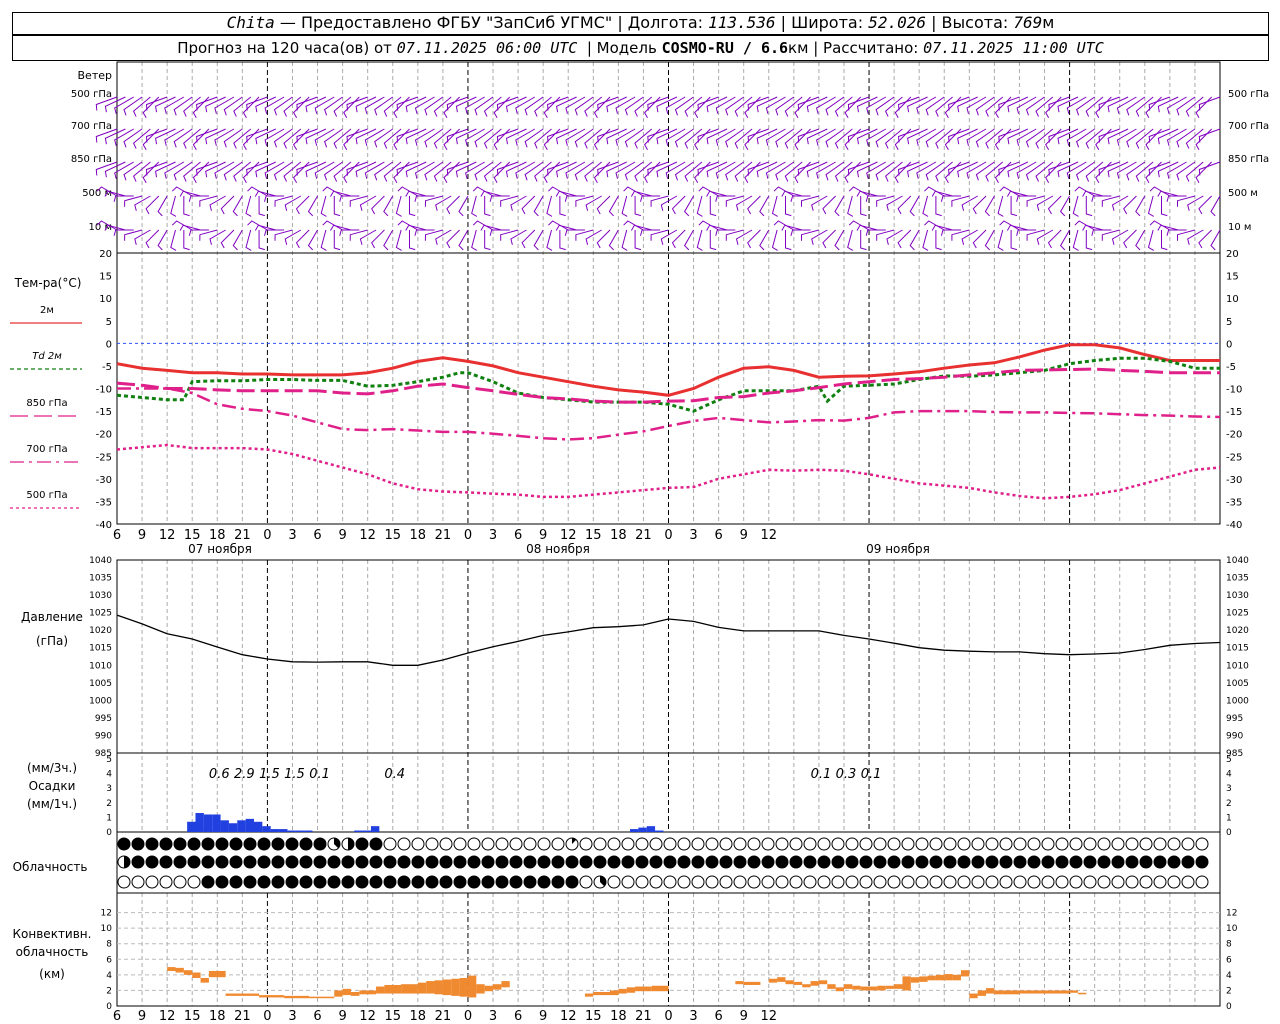  What do you see at coordinates (104, 390) in the screenshot?
I see `temp-tick-left: -10` at bounding box center [104, 390].